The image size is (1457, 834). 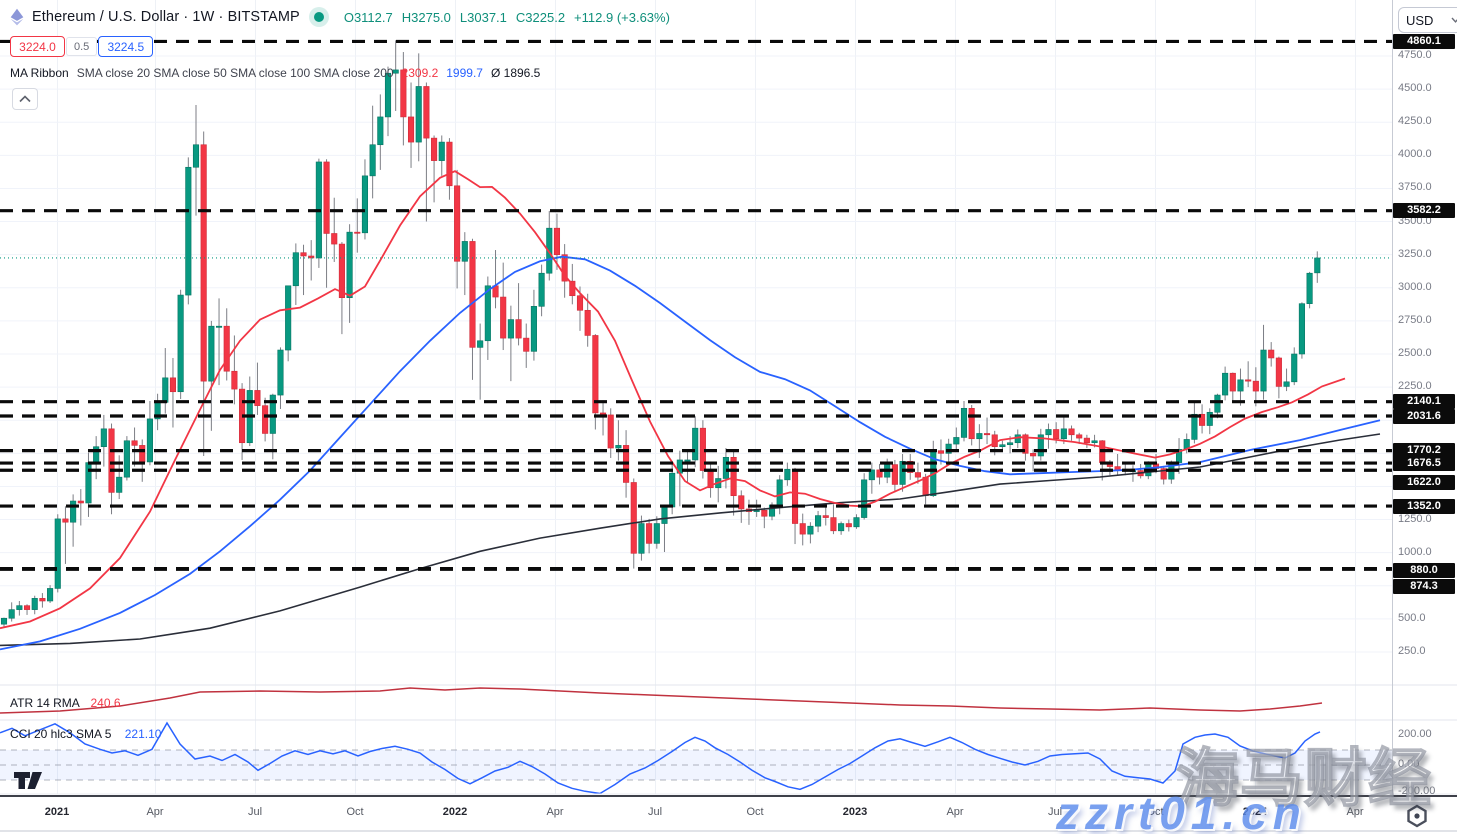 What do you see at coordinates (855, 812) in the screenshot?
I see `time-tick-label: 2023` at bounding box center [855, 812].